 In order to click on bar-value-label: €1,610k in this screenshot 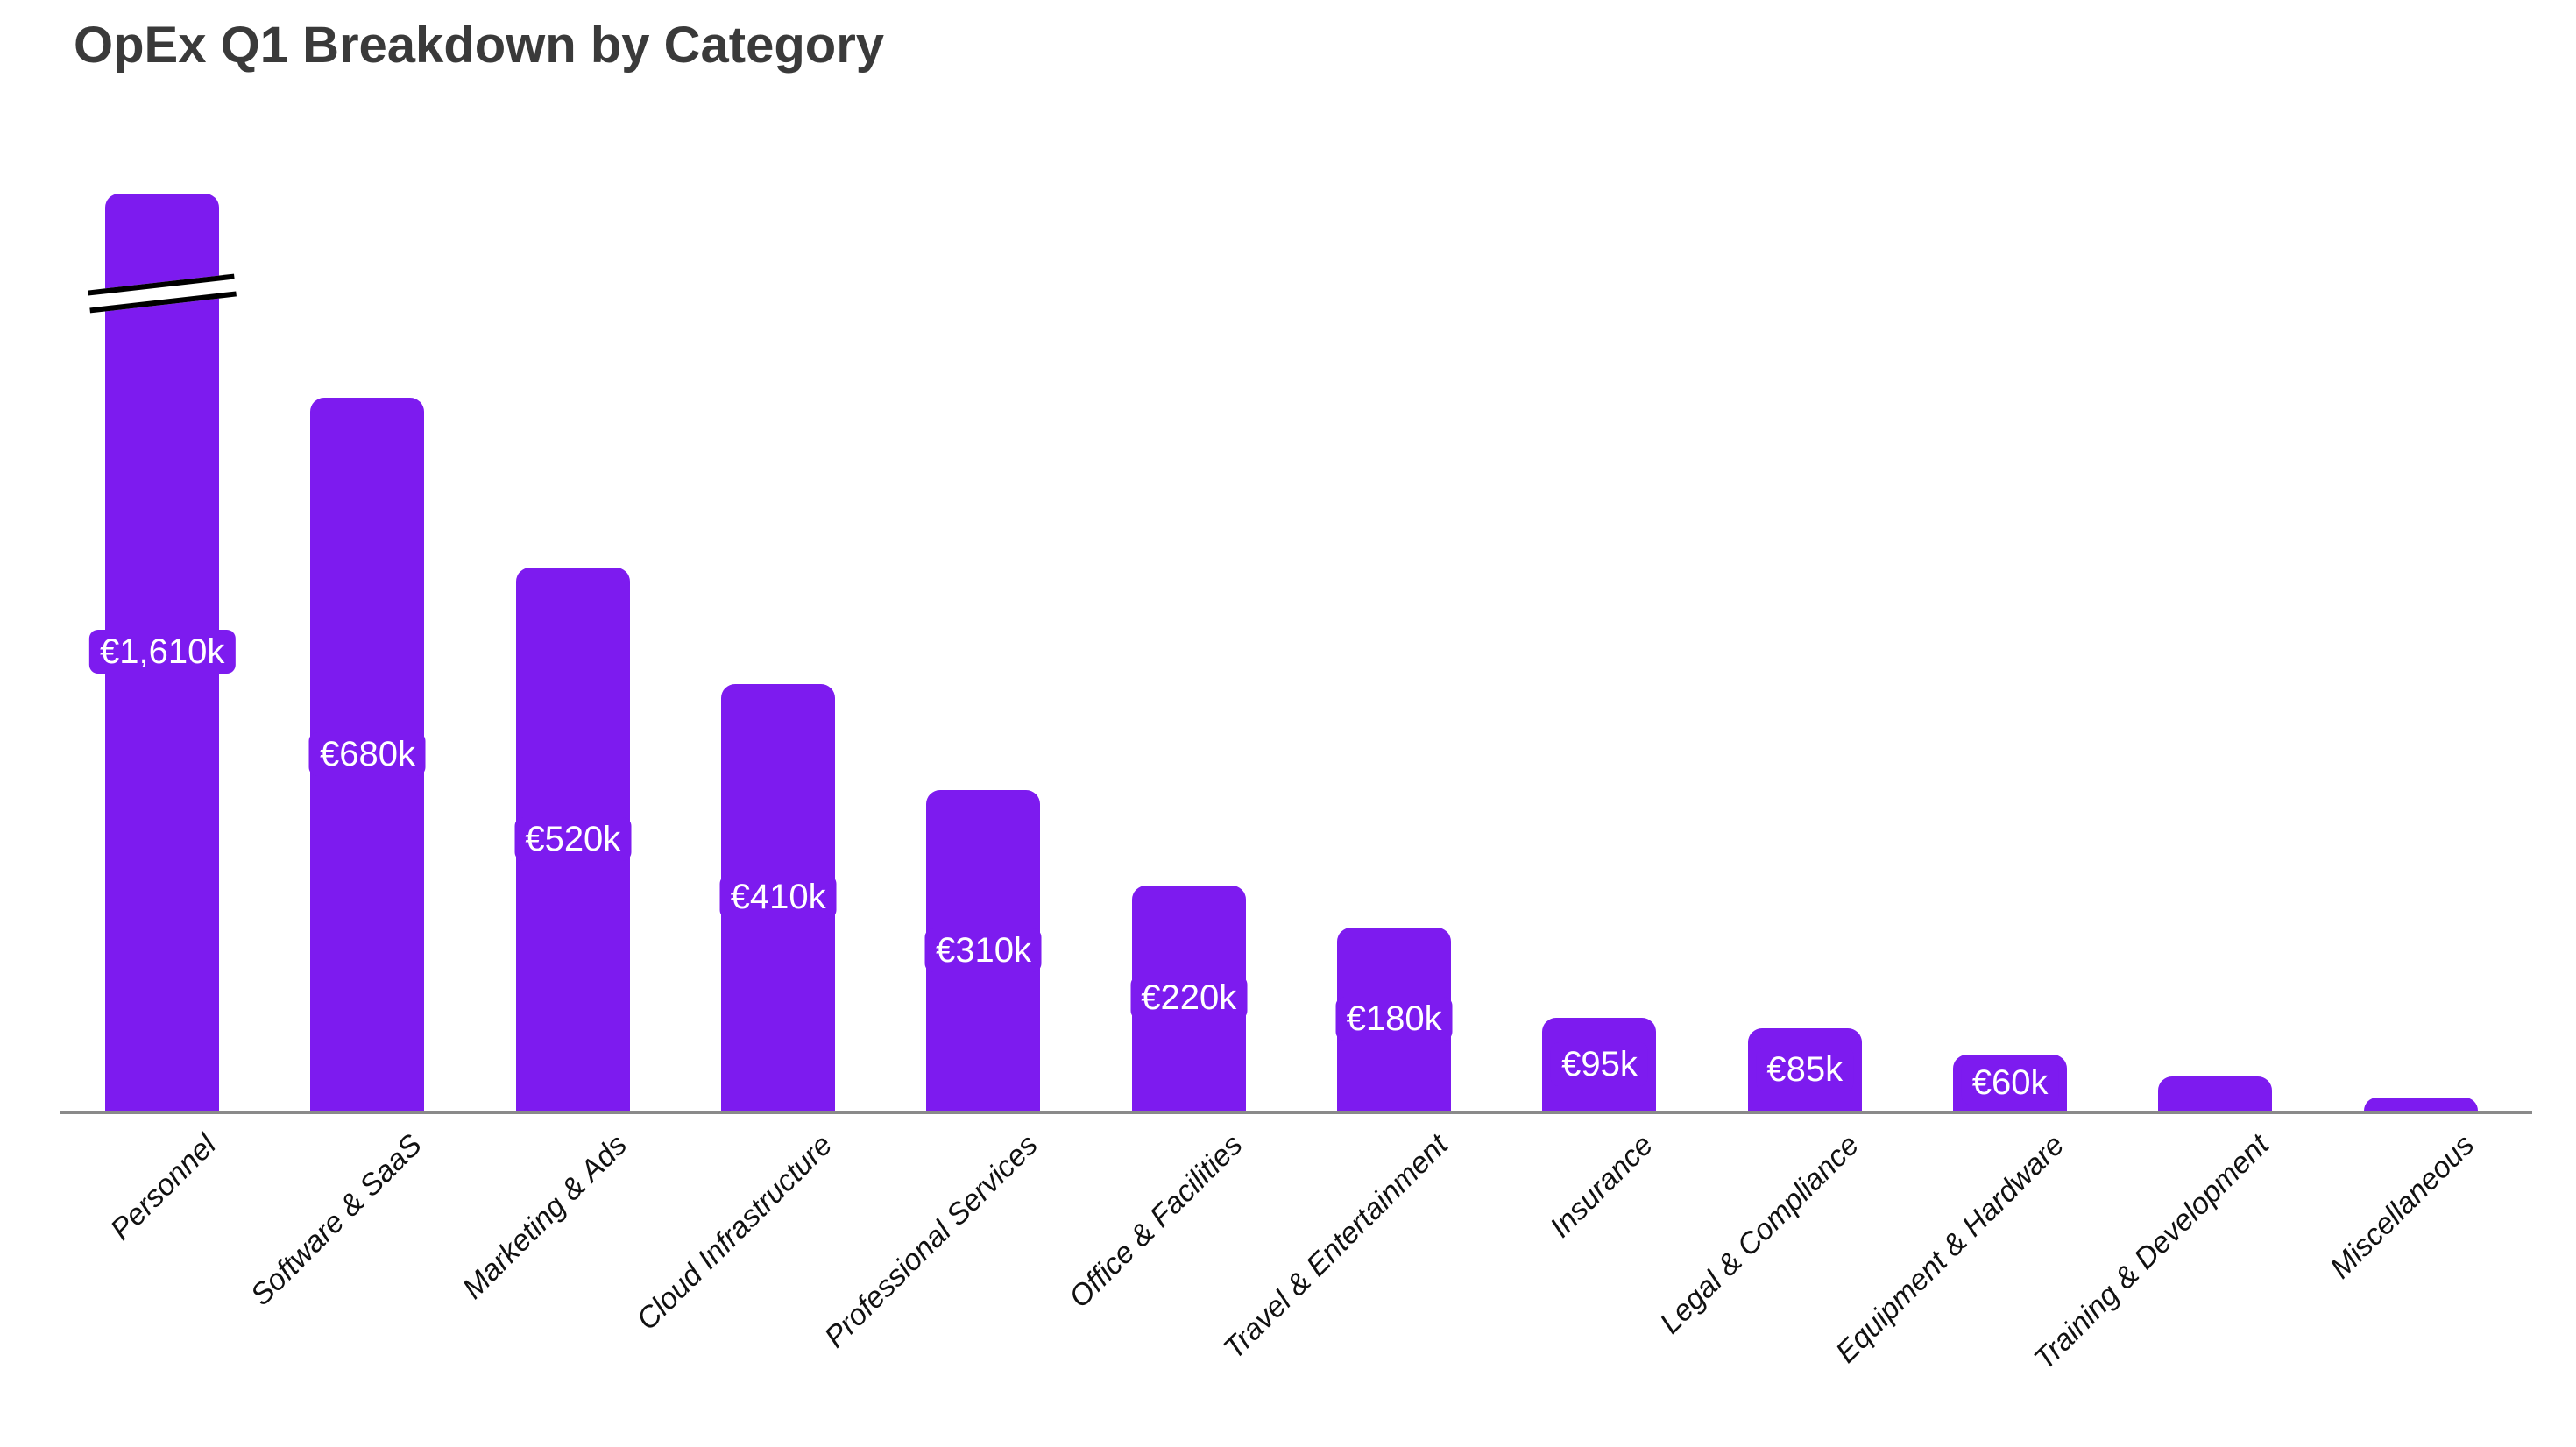, I will do `click(162, 652)`.